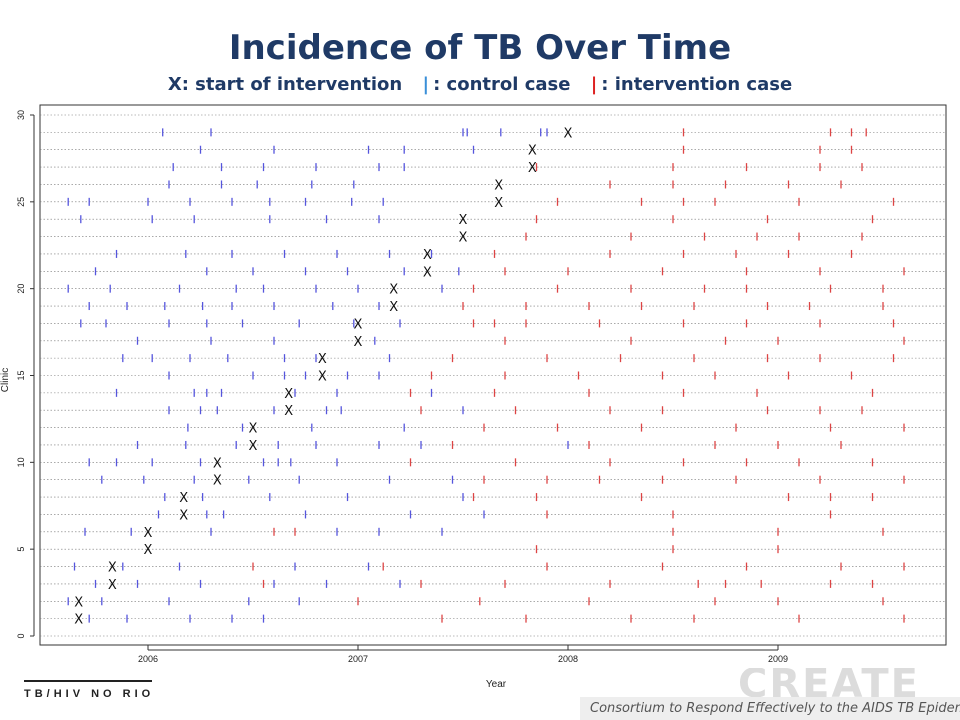  Describe the element at coordinates (21, 202) in the screenshot. I see `y-tick-label: 25` at that location.